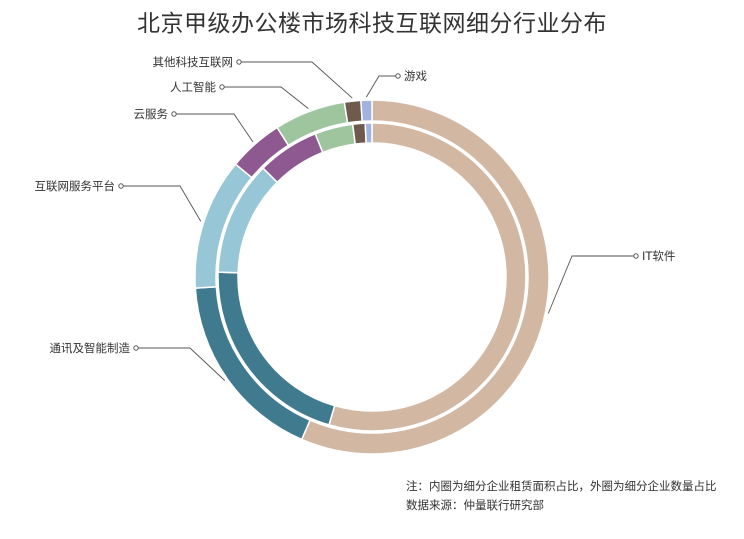 This screenshot has height=539, width=744. What do you see at coordinates (372, 24) in the screenshot?
I see `chart-title: 北京甲级办公楼市场科技互联网细分行业分布` at bounding box center [372, 24].